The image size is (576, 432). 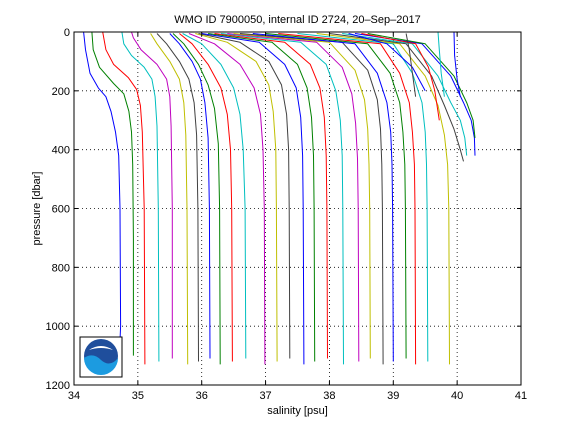 What do you see at coordinates (61, 210) in the screenshot?
I see `y-tick-label: 600` at bounding box center [61, 210].